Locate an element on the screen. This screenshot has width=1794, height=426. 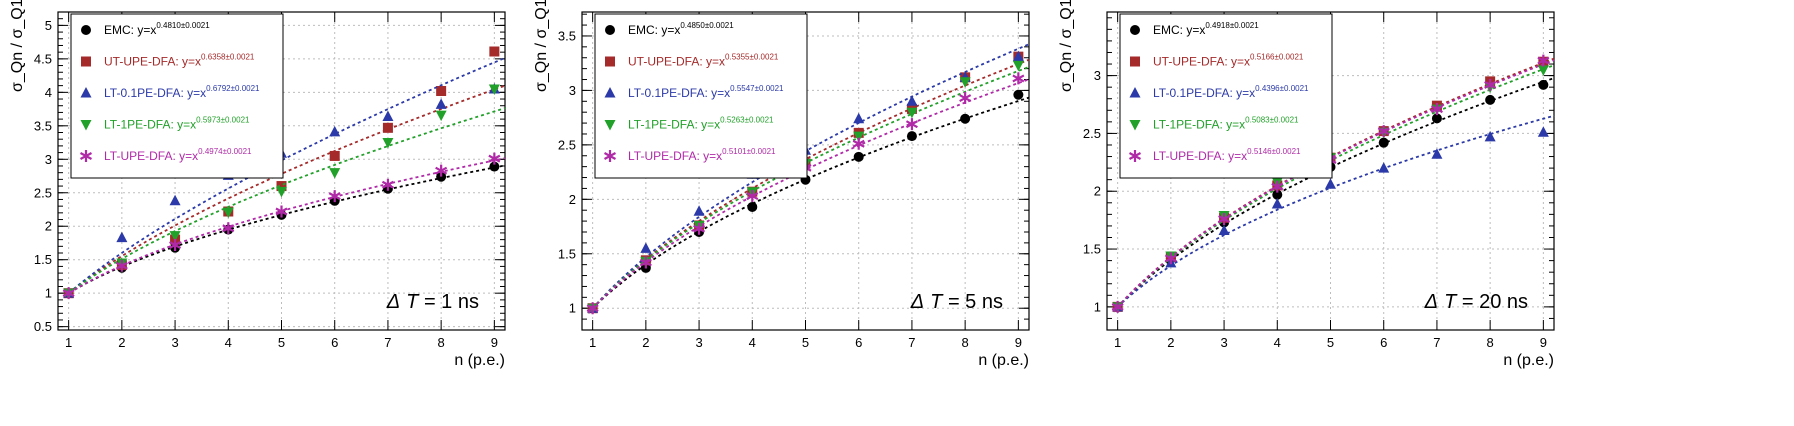
y-axis-label: σ_Qn / σ_Q1 is located at coordinates (541, 46).